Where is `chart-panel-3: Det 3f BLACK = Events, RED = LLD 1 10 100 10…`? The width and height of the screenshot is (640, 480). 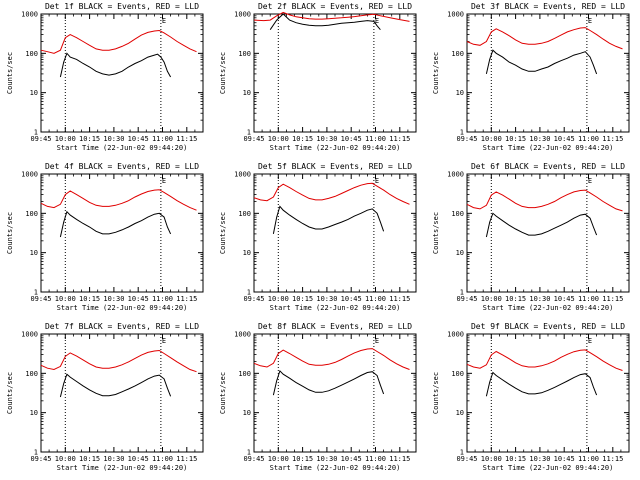
chart-panel-3: Det 3f BLACK = Events, RED = LLD 1 10 100 10… is located at coordinates (531, 77).